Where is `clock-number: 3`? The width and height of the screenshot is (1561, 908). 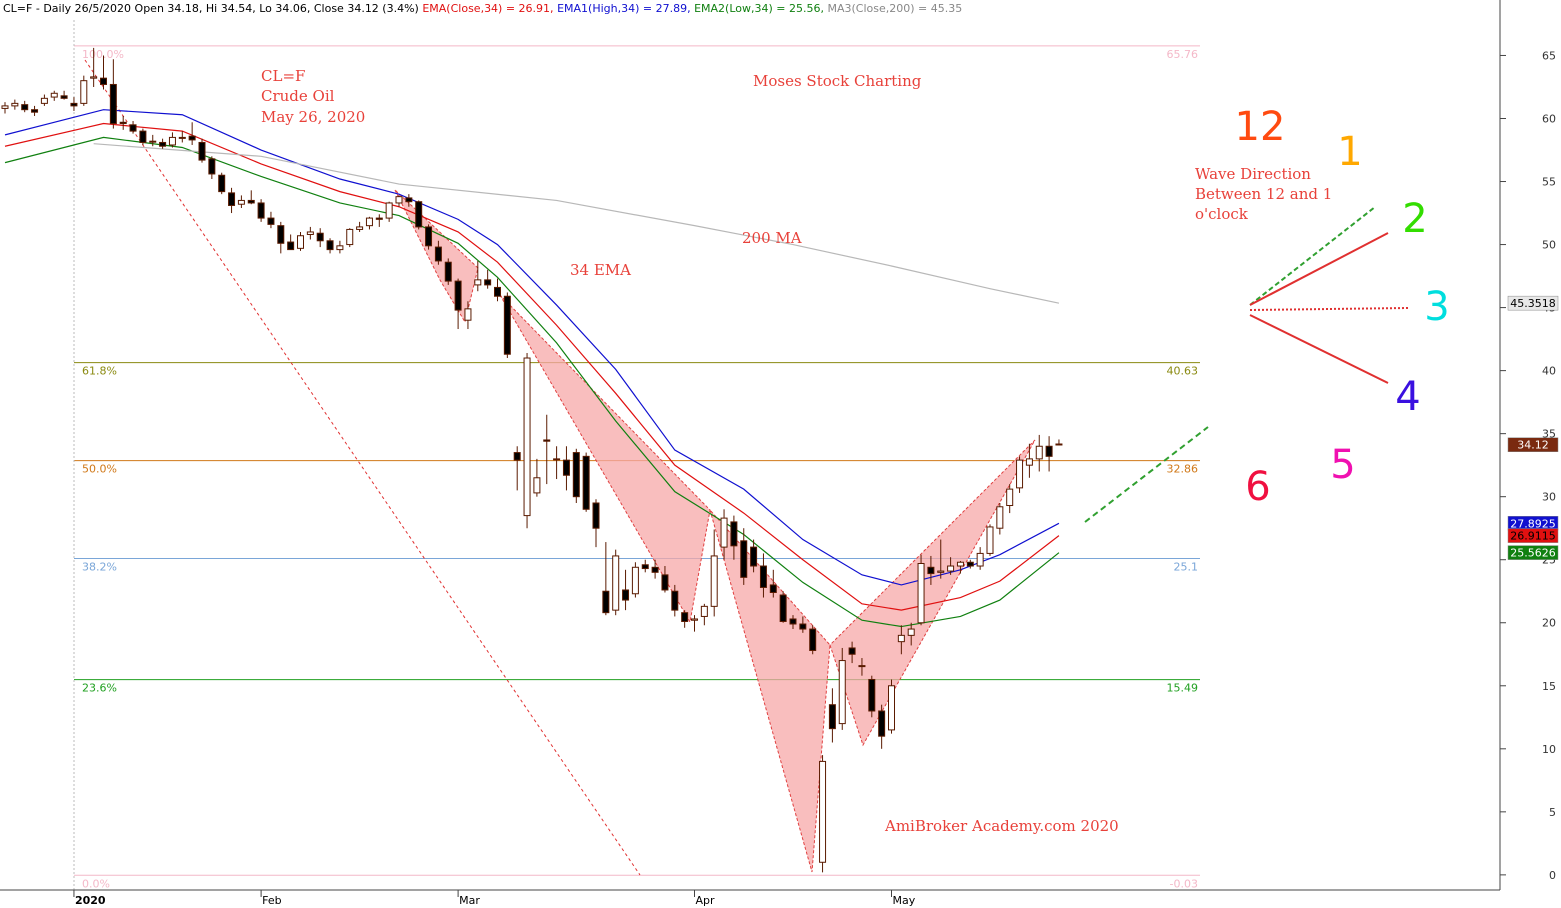 clock-number: 3 is located at coordinates (1436, 307).